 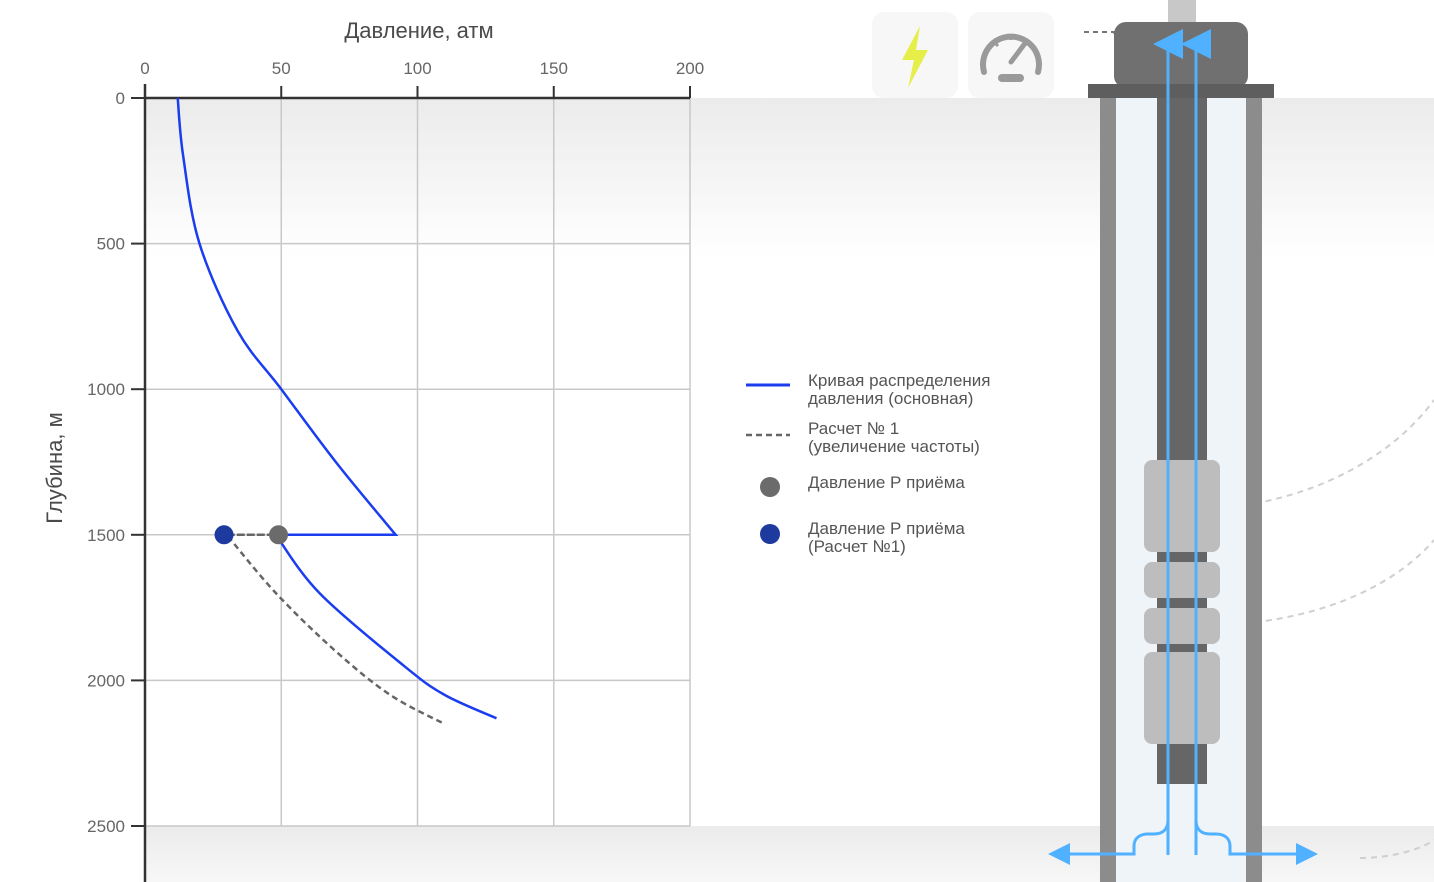 What do you see at coordinates (111, 244) in the screenshot?
I see `y-tick-label: 500` at bounding box center [111, 244].